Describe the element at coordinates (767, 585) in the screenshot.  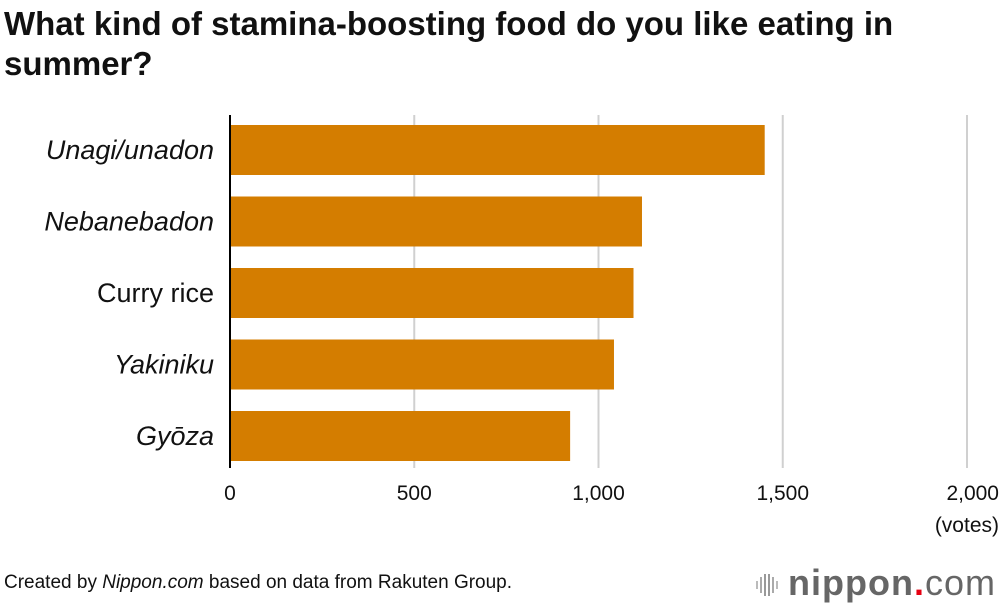
I see `sound-bars-icon` at that location.